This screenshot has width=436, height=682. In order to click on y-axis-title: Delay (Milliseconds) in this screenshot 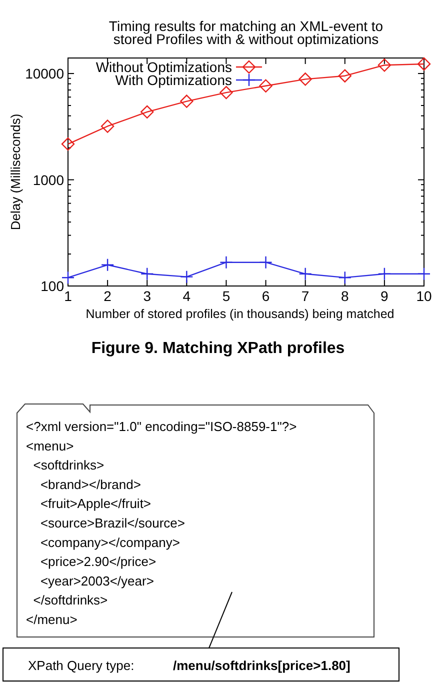, I will do `click(15, 172)`.